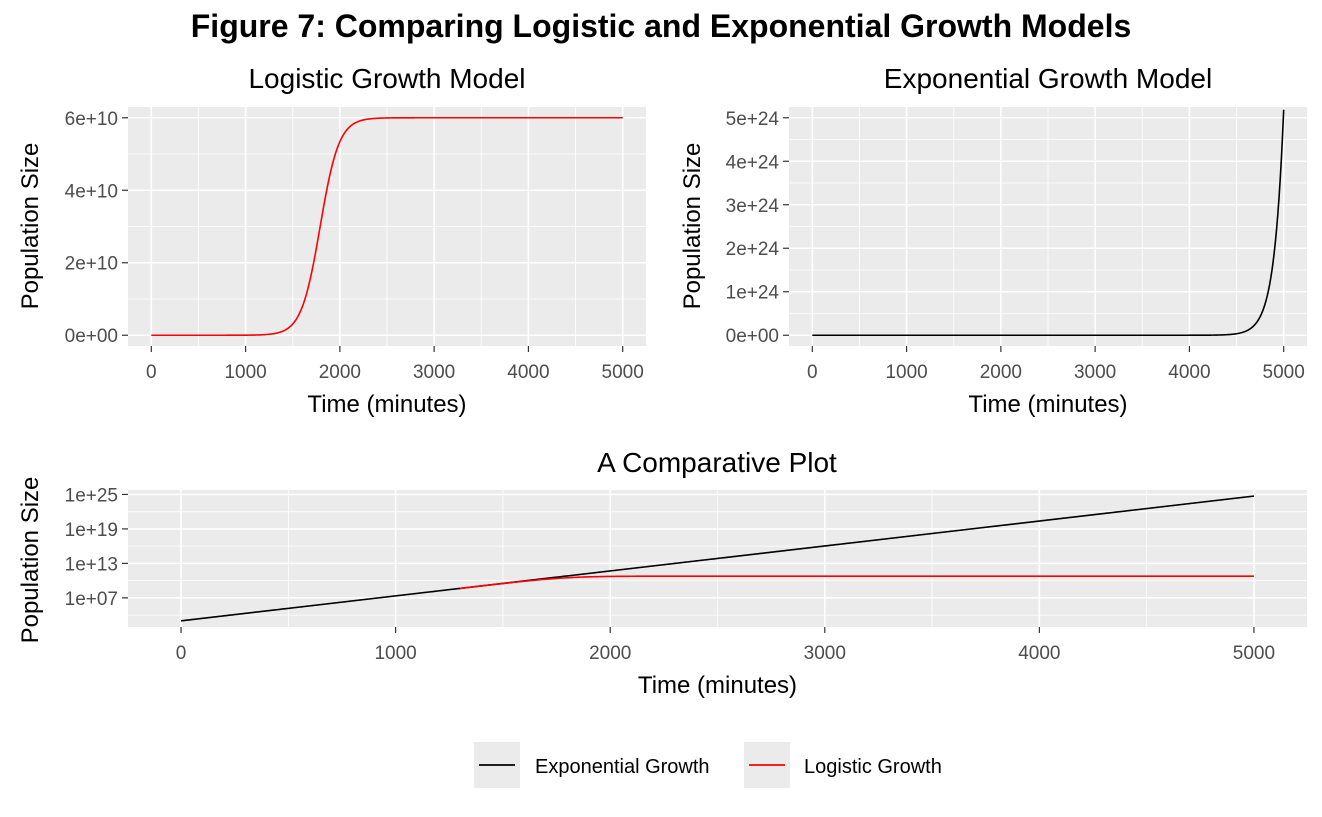 The width and height of the screenshot is (1322, 817). What do you see at coordinates (91, 495) in the screenshot?
I see `y-tick-label: 1e+25` at bounding box center [91, 495].